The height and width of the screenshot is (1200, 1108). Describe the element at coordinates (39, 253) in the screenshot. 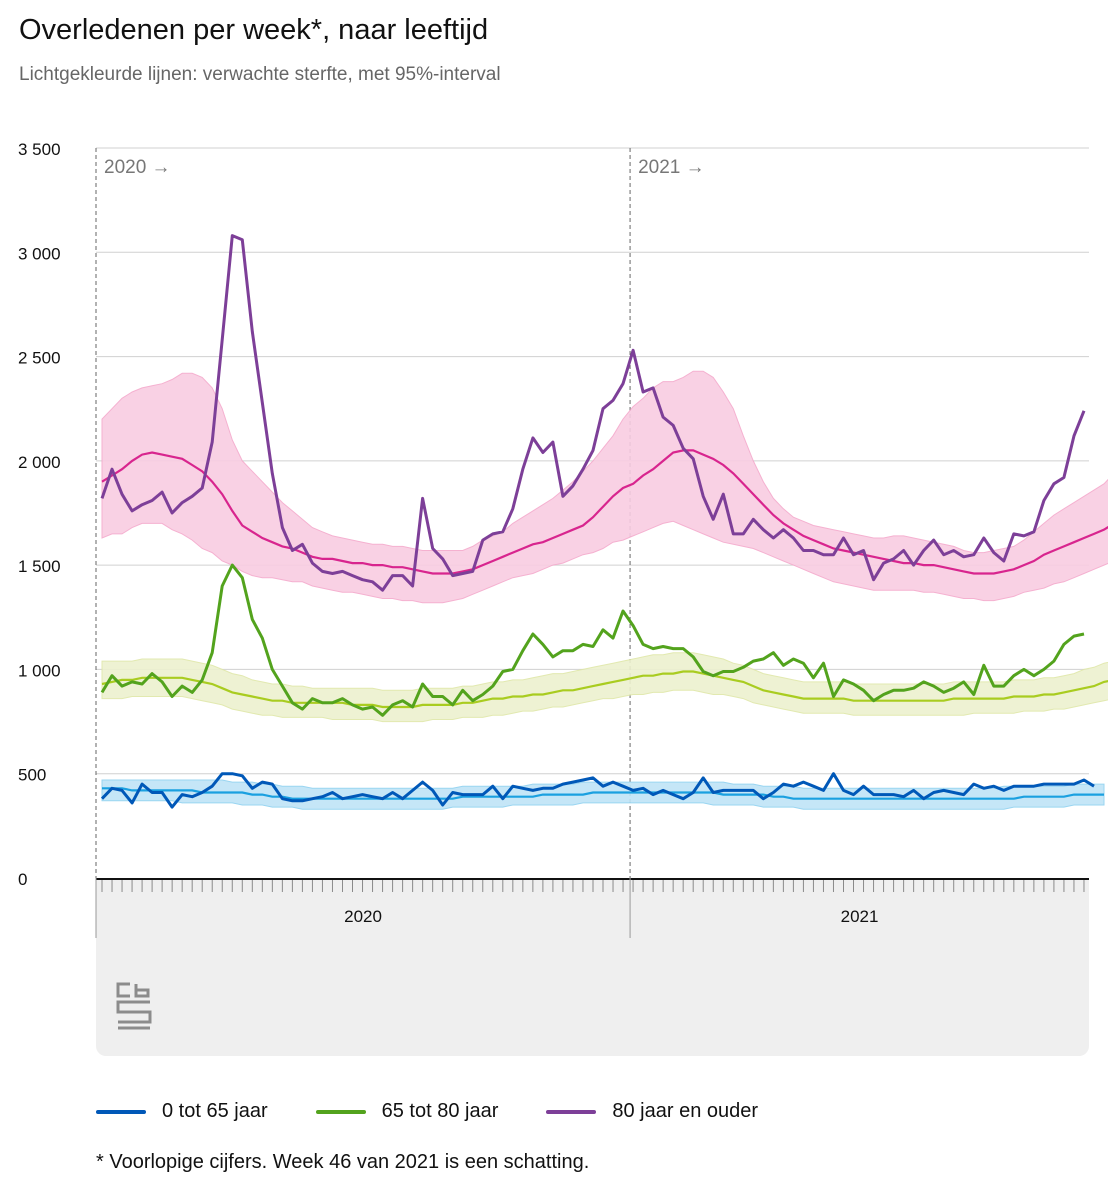

I see `y-tick-label: 3 000` at that location.